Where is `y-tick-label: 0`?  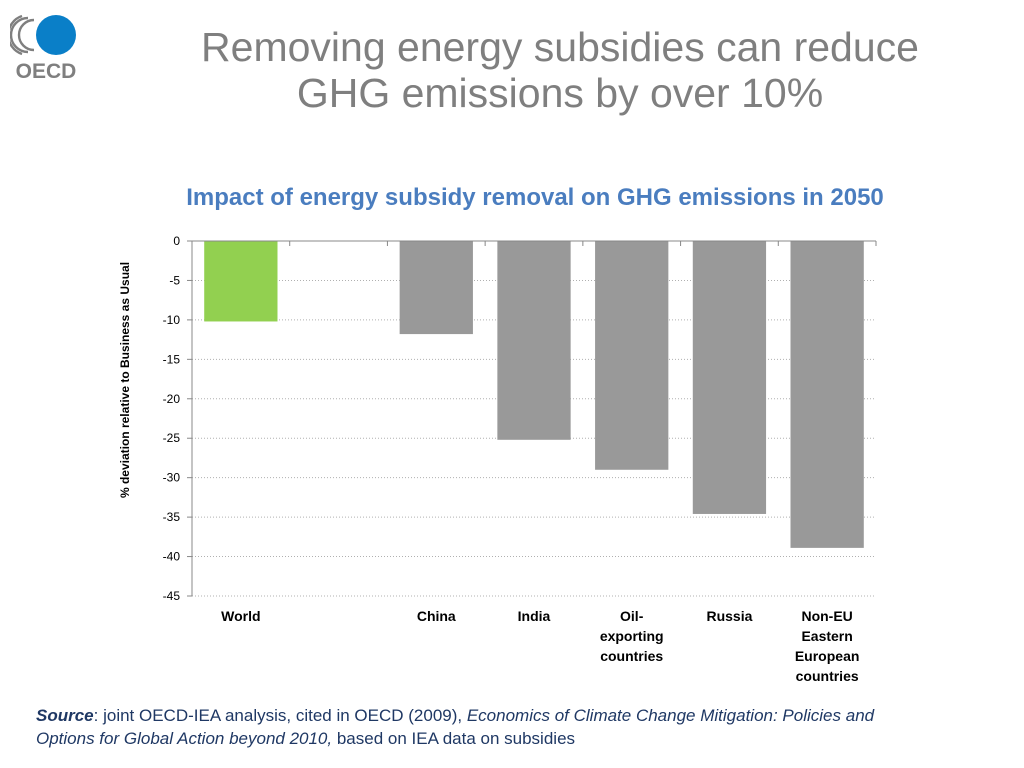
y-tick-label: 0 is located at coordinates (176, 241).